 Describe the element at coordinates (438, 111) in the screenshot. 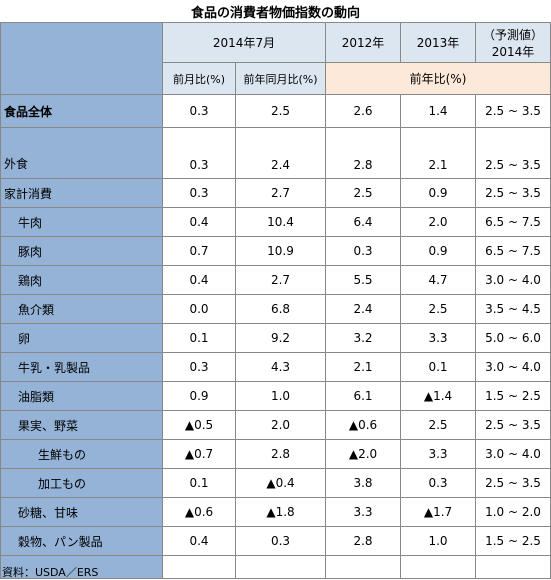

I see `value-cell: 1.4` at that location.